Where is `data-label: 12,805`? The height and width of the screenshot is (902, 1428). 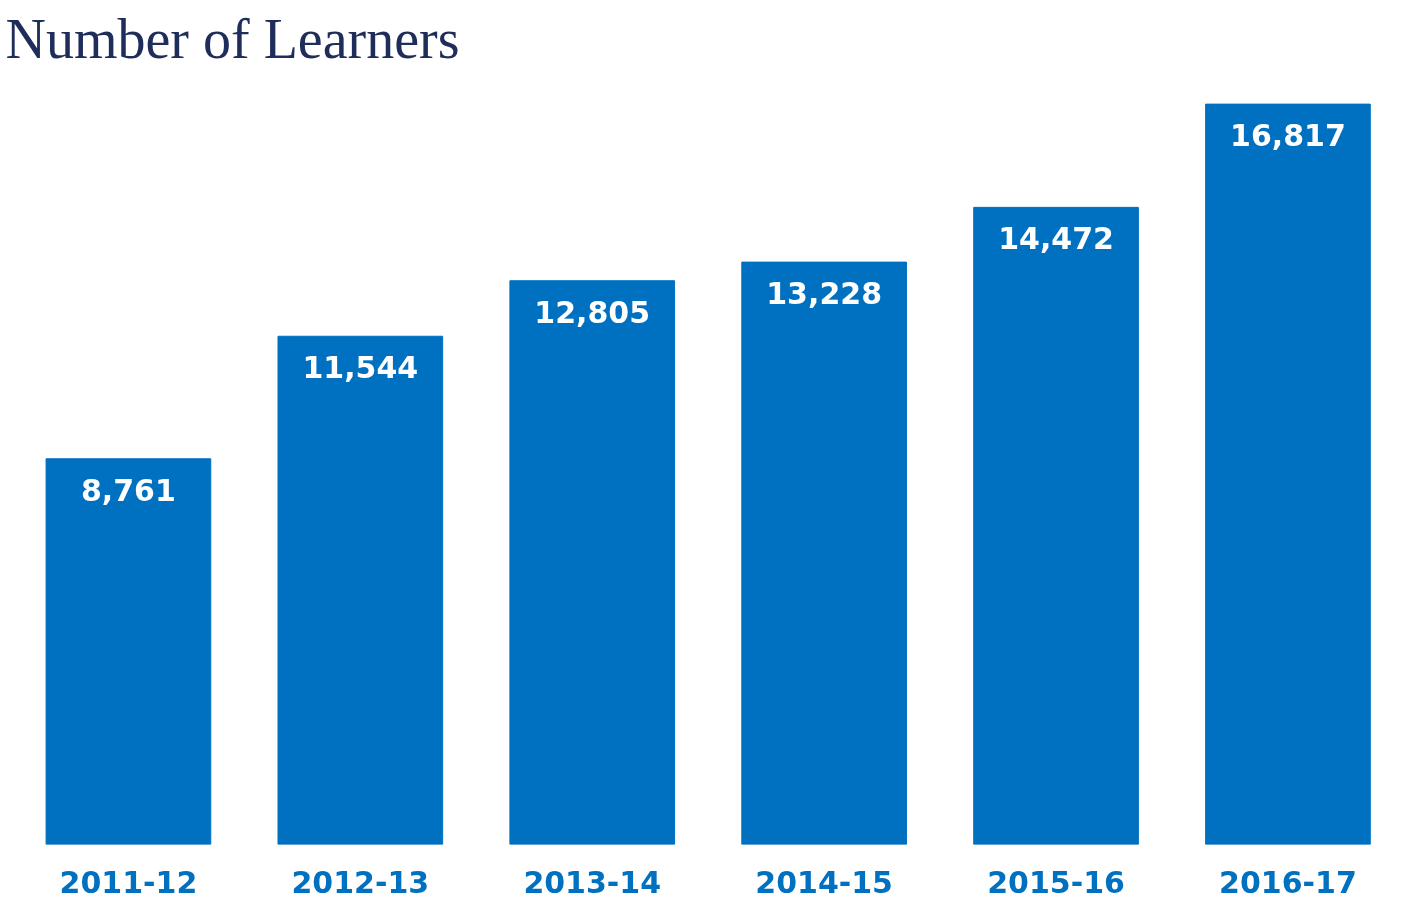 data-label: 12,805 is located at coordinates (592, 312).